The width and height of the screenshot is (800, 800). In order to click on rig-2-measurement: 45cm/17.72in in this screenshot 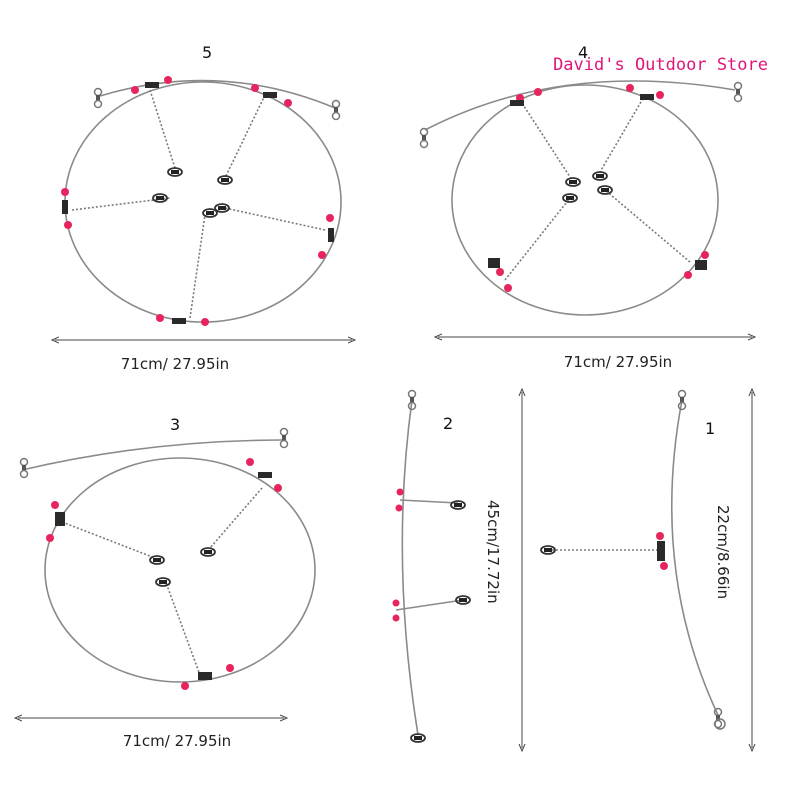, I will do `click(493, 552)`.